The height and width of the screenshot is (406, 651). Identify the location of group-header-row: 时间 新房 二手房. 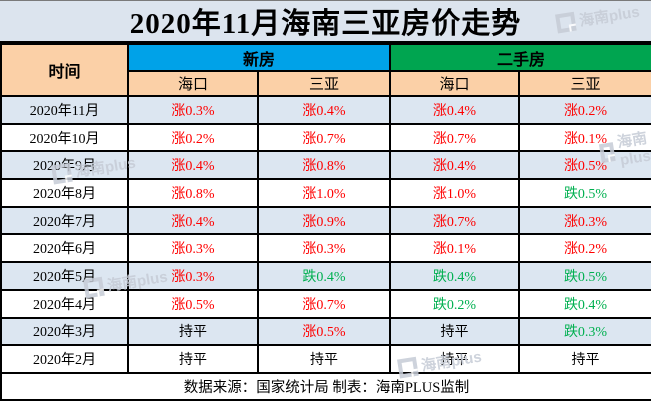
(325, 70).